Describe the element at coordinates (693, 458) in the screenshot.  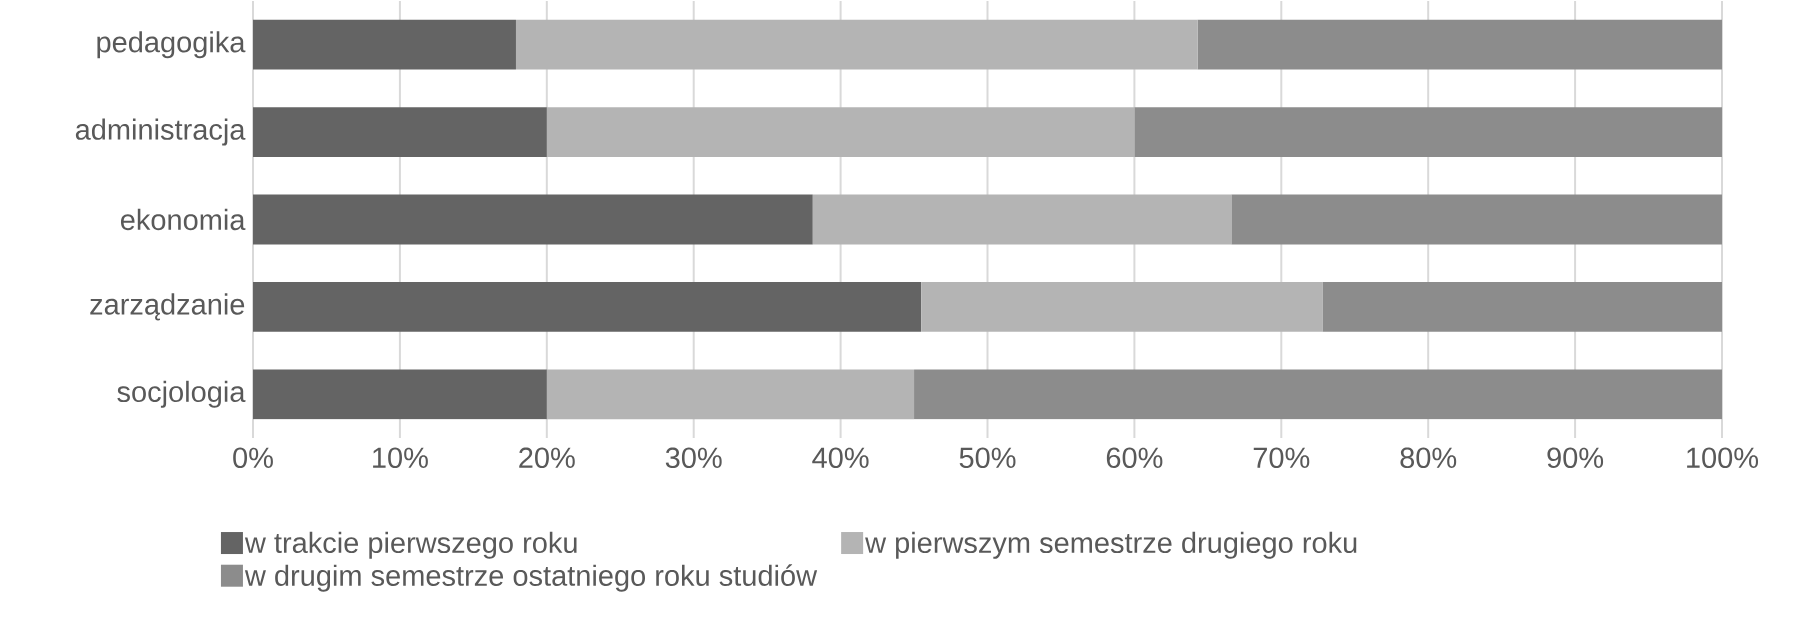
I see `x-tick-label: 30%` at that location.